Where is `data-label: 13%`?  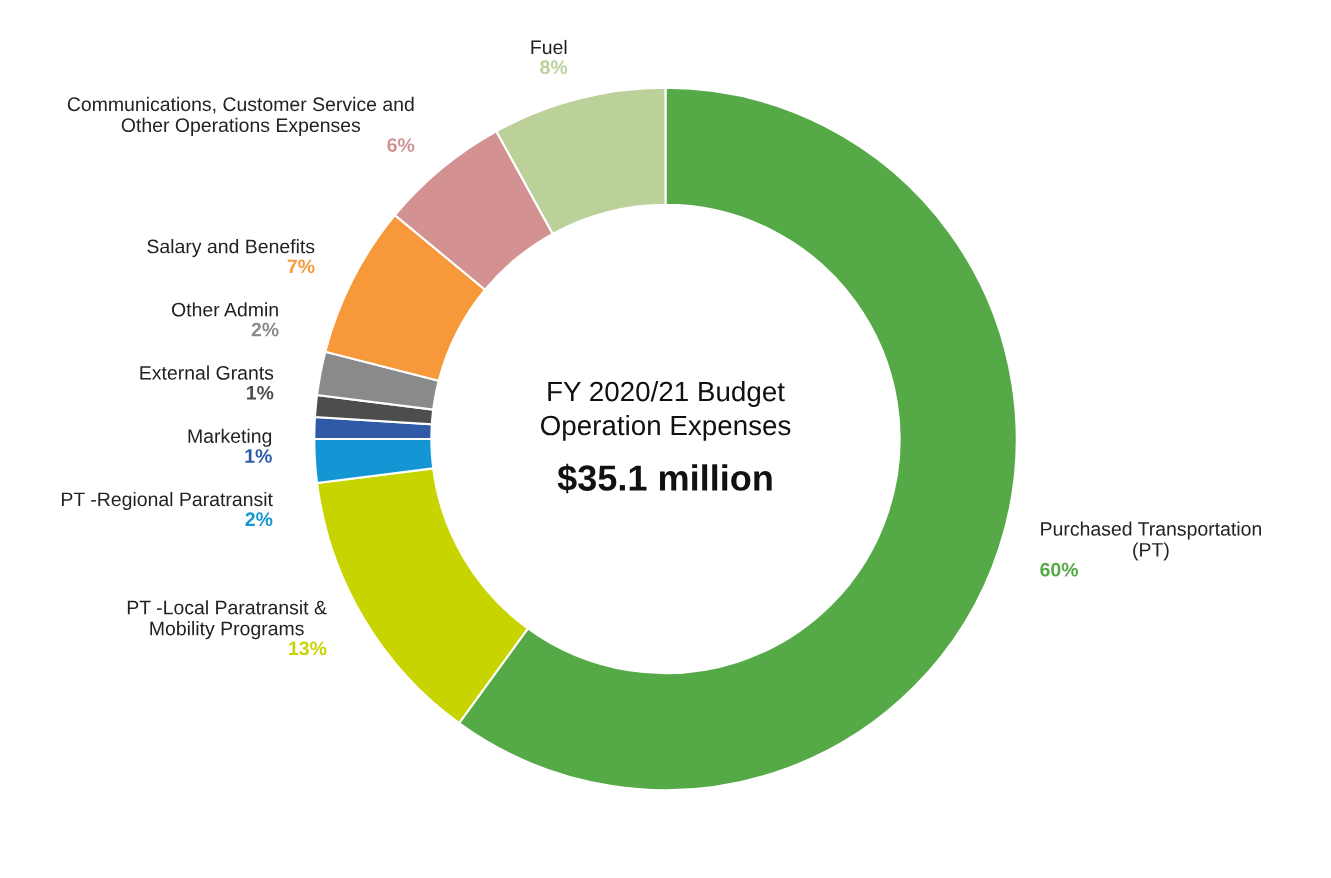 data-label: 13% is located at coordinates (308, 648).